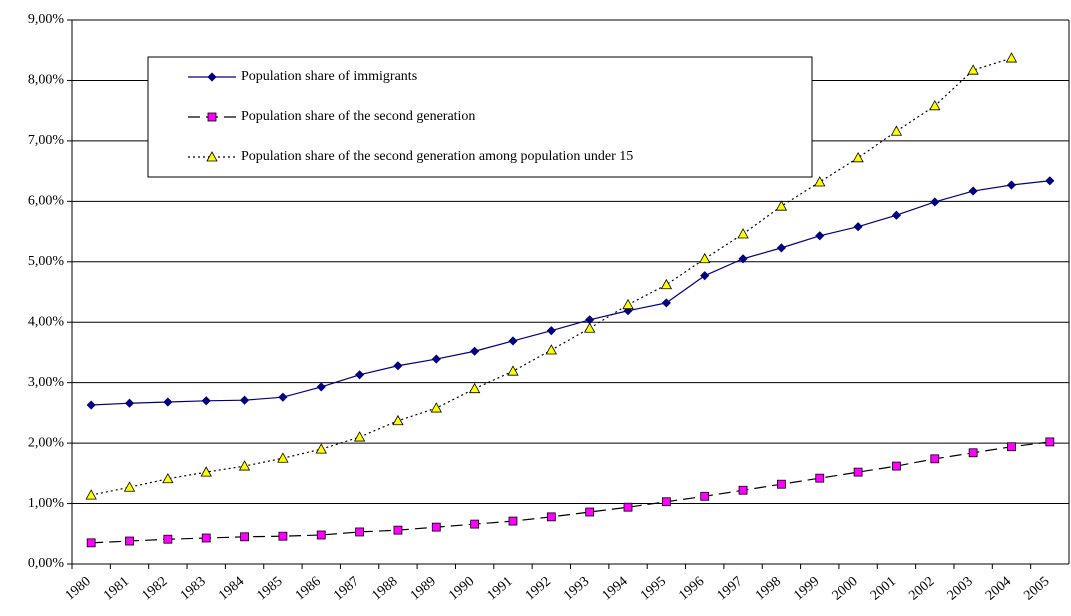  What do you see at coordinates (883, 588) in the screenshot?
I see `x-tick-label: 2001` at bounding box center [883, 588].